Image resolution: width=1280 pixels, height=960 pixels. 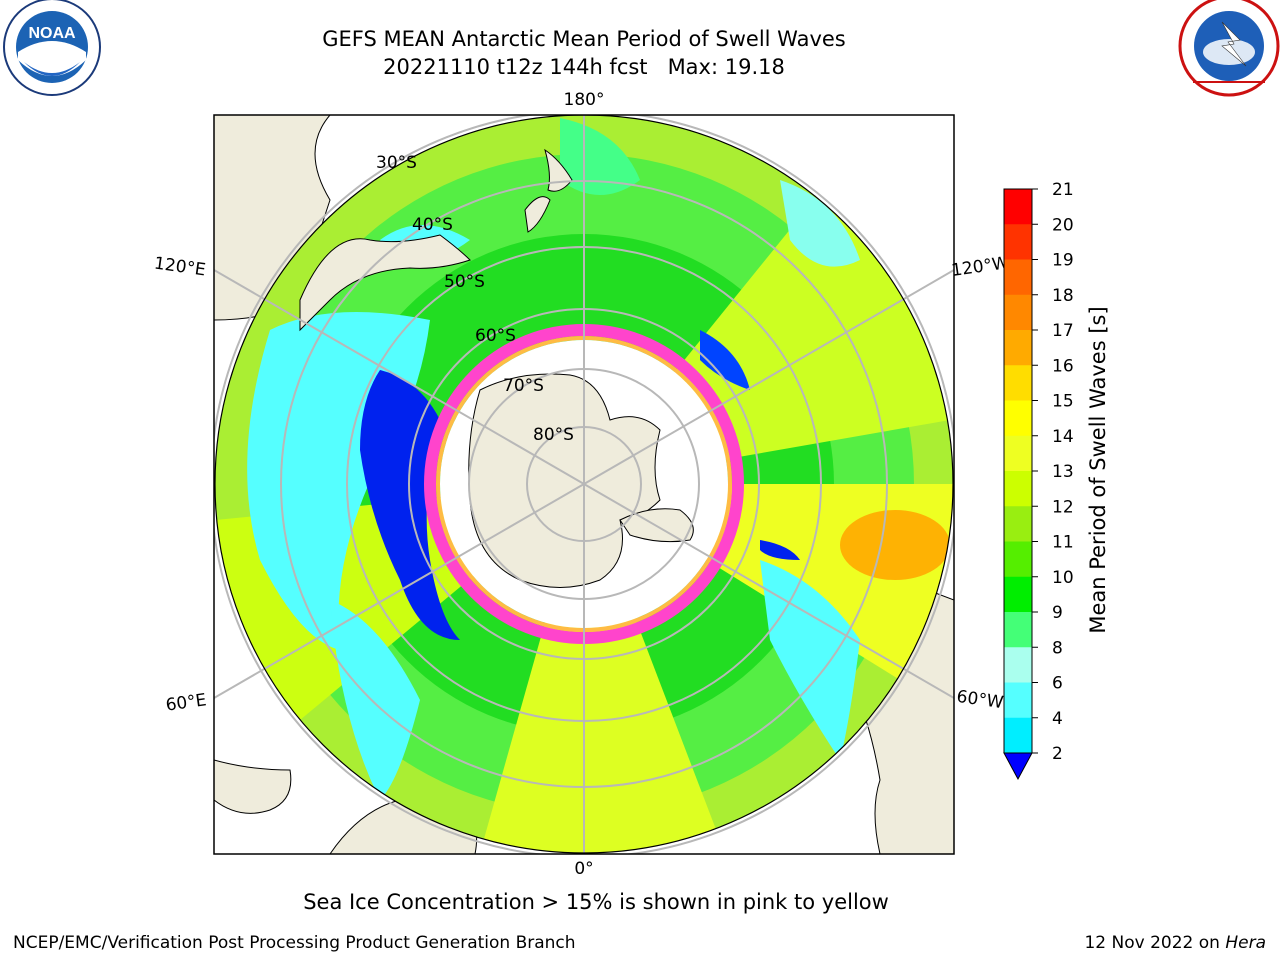 I want to click on noaa-logo: NOAA, so click(x=52, y=48).